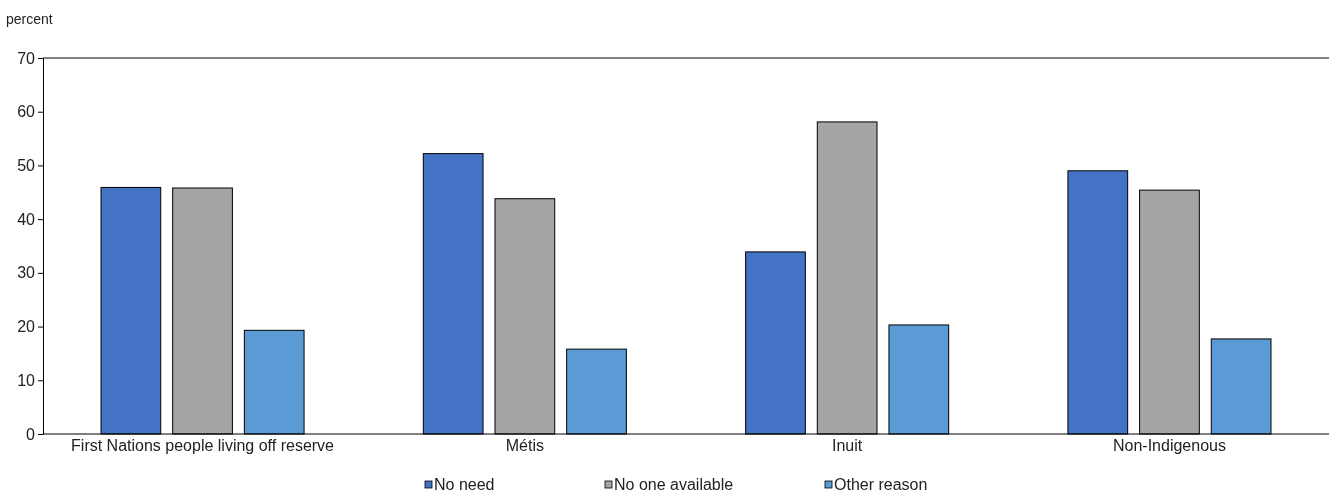 Image resolution: width=1329 pixels, height=504 pixels. Describe the element at coordinates (31, 434) in the screenshot. I see `y-tick-label: 0` at that location.